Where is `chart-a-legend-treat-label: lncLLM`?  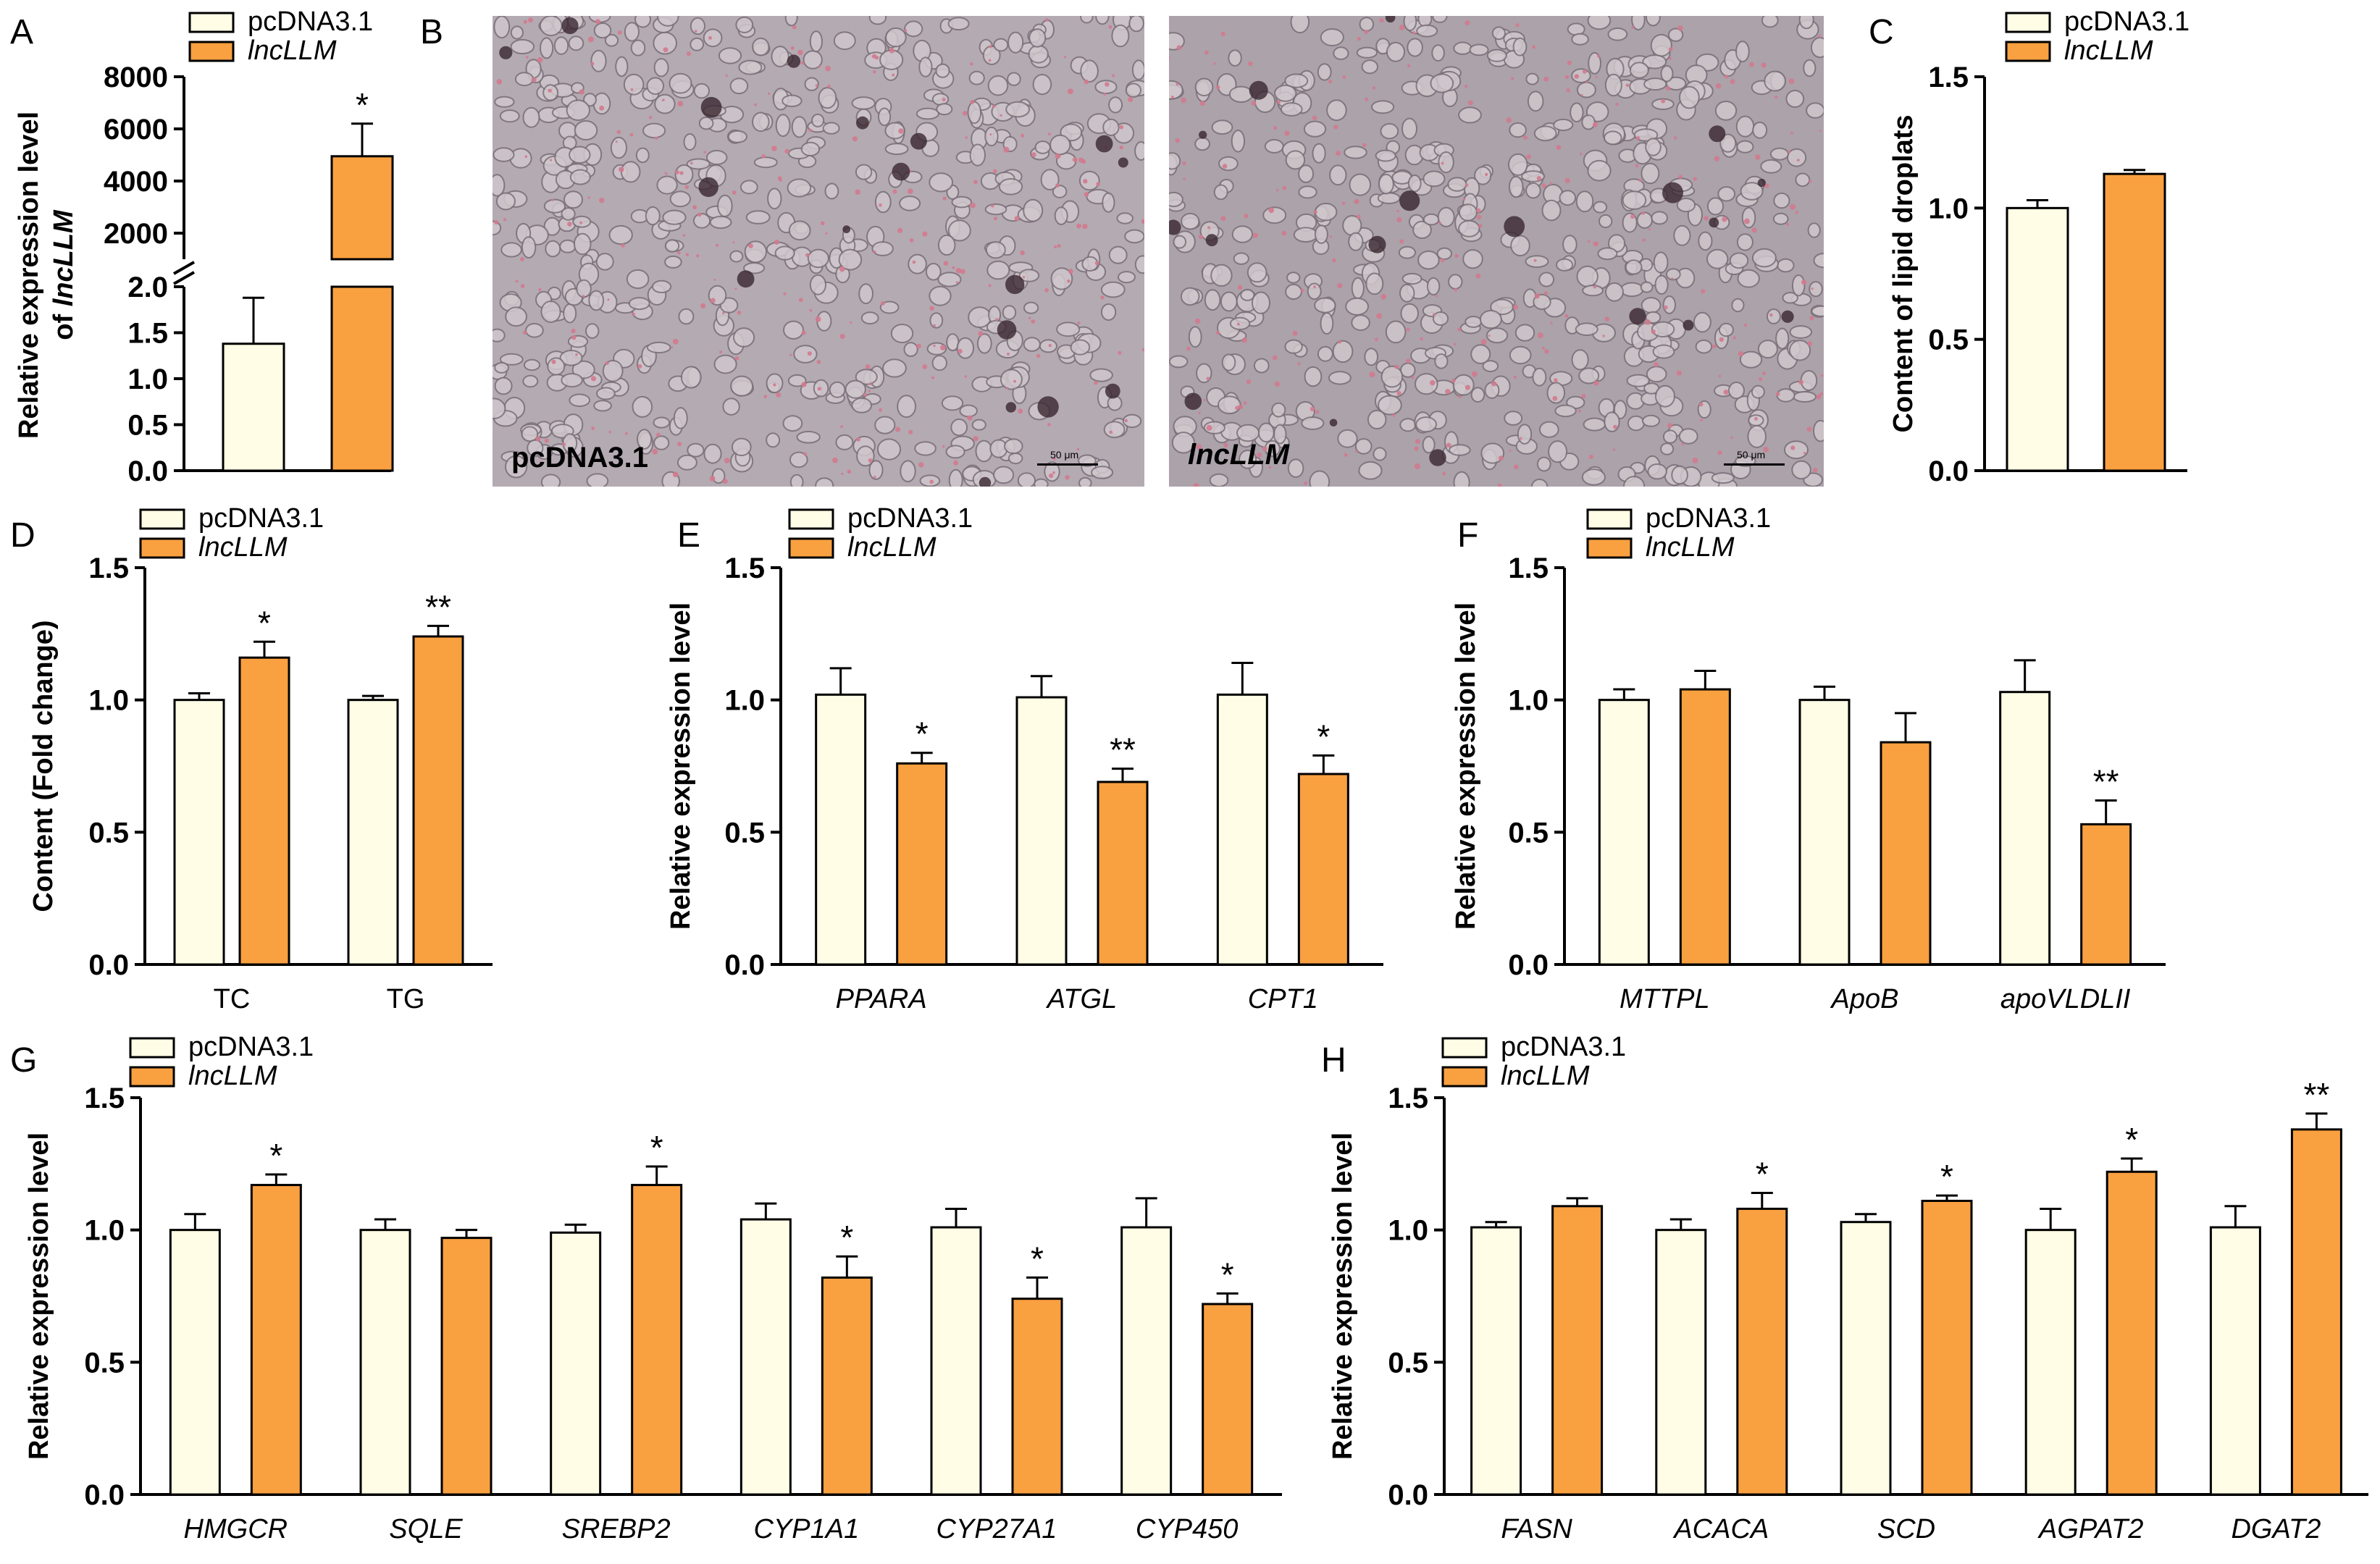 chart-a-legend-treat-label: lncLLM is located at coordinates (292, 50).